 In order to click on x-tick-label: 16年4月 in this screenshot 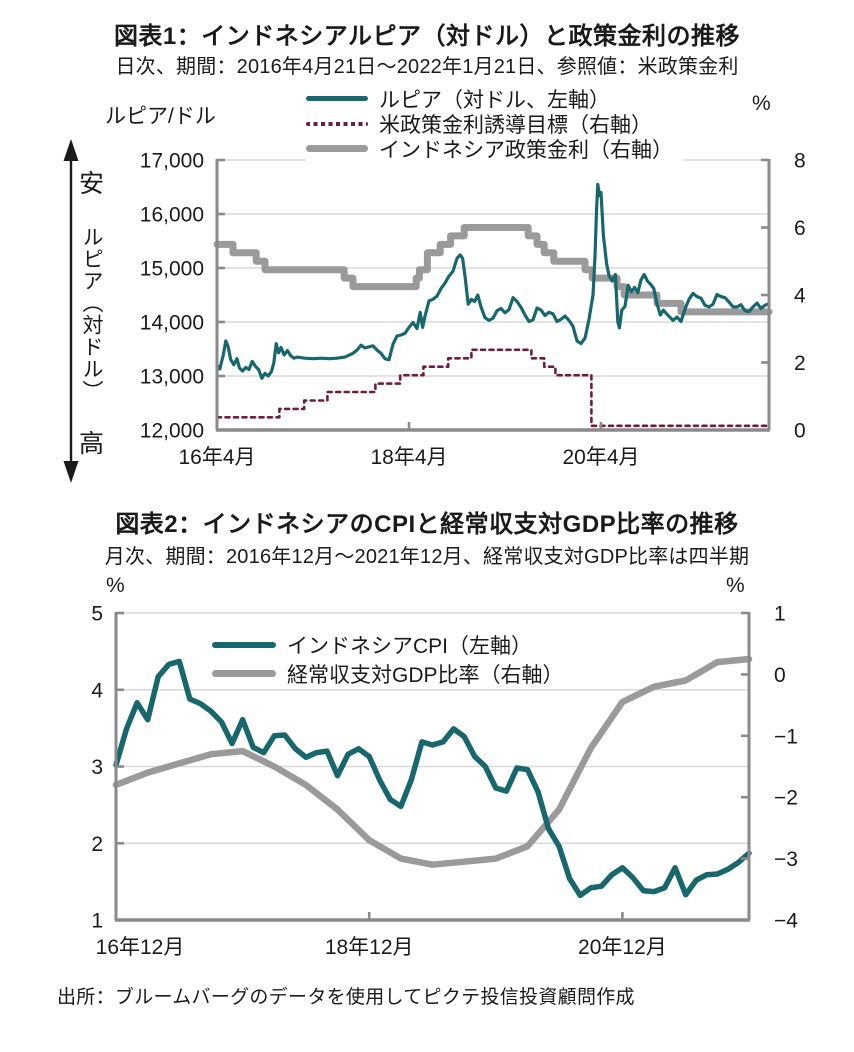, I will do `click(216, 457)`.